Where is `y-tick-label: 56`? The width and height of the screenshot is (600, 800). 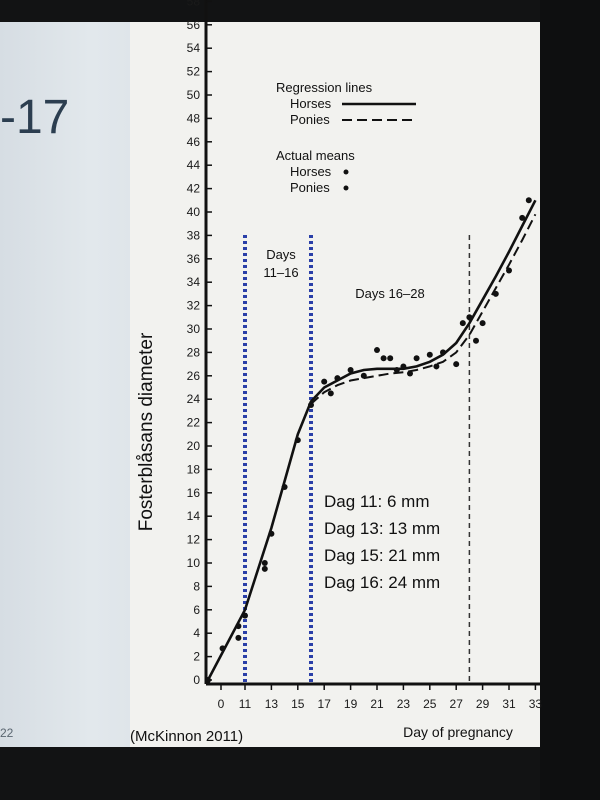 y-tick-label: 56 is located at coordinates (194, 25).